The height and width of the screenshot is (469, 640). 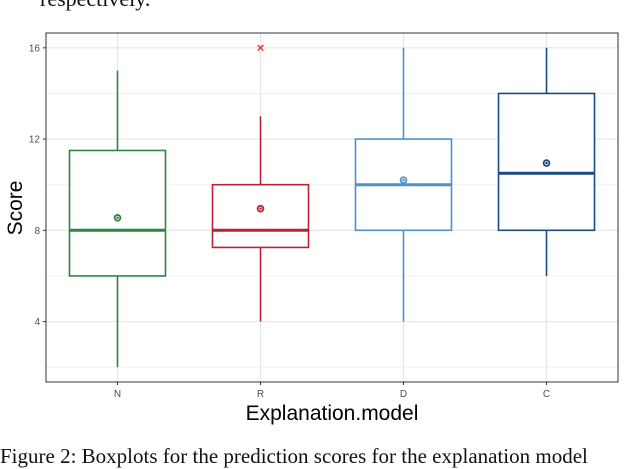 What do you see at coordinates (117, 394) in the screenshot?
I see `x-tick-label: N` at bounding box center [117, 394].